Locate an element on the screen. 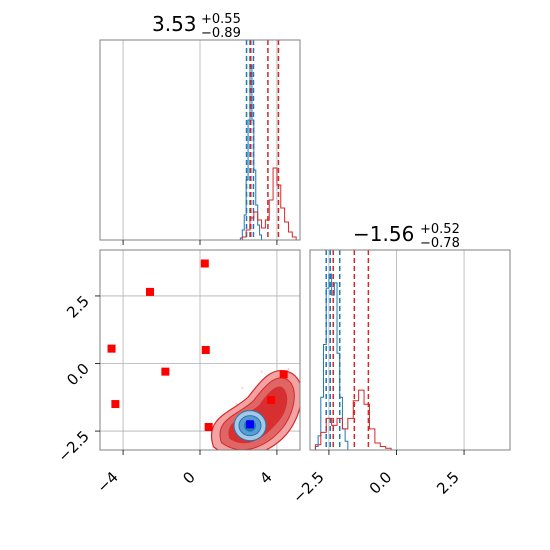  top-histogram-title-upper: +0.55 is located at coordinates (221, 19).